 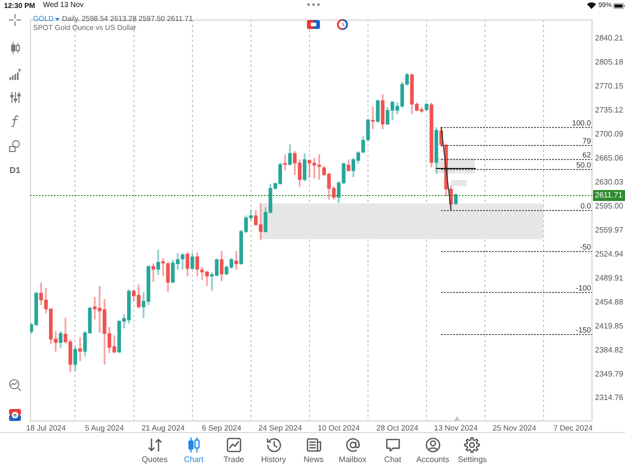 I want to click on text: Chat, so click(x=393, y=459).